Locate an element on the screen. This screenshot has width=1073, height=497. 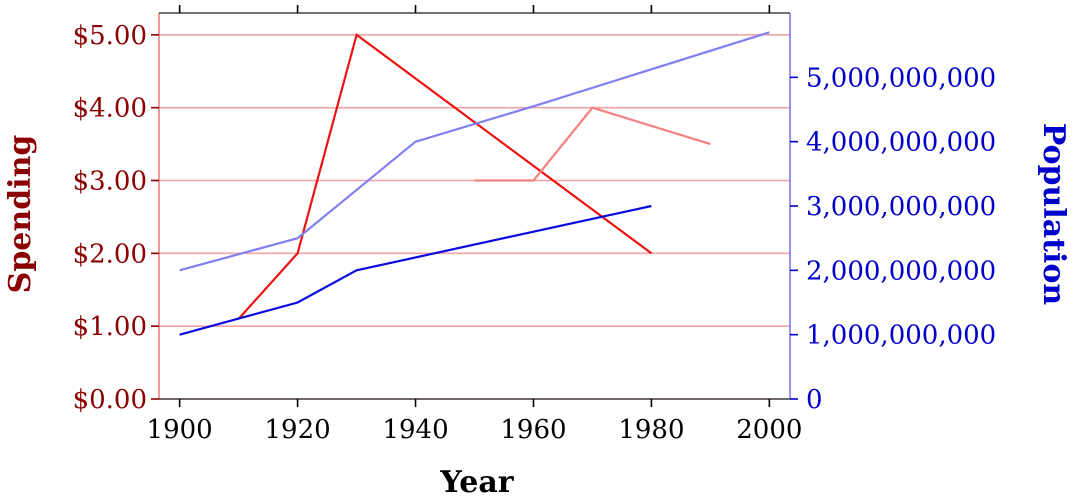
left-tick-label-2: $2.00 is located at coordinates (110, 254).